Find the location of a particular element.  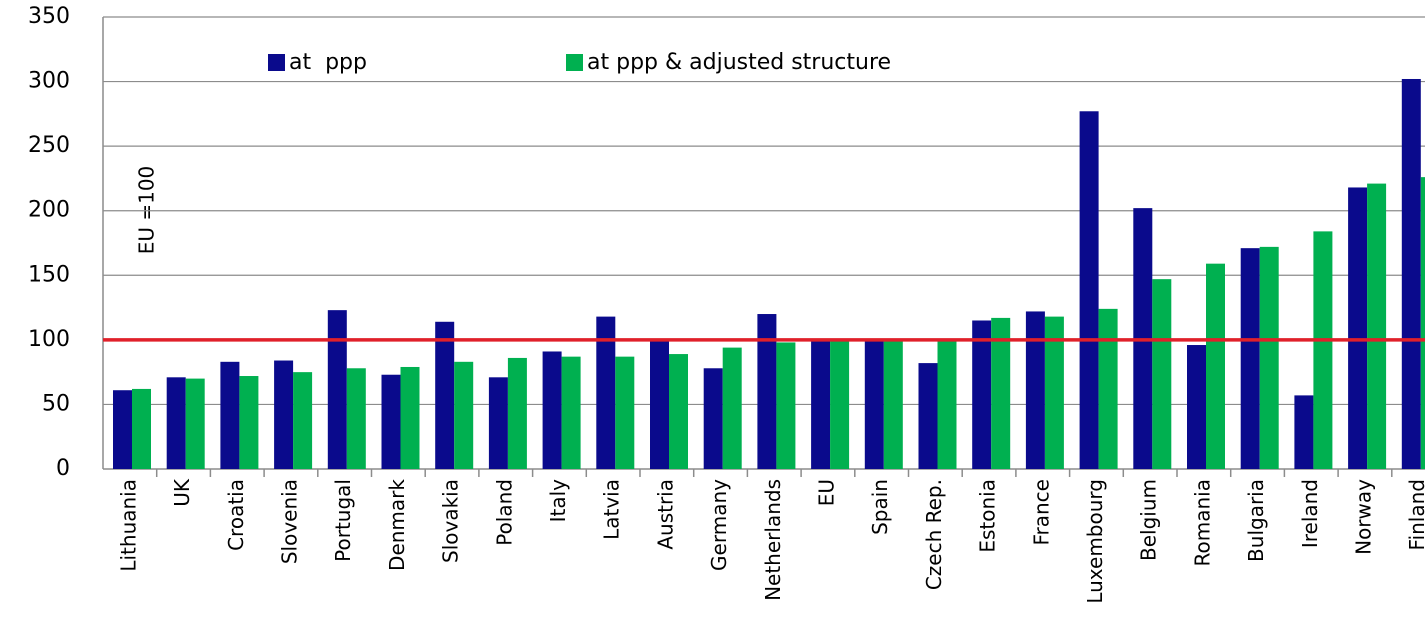

x-tick-label: Italy is located at coordinates (558, 501).